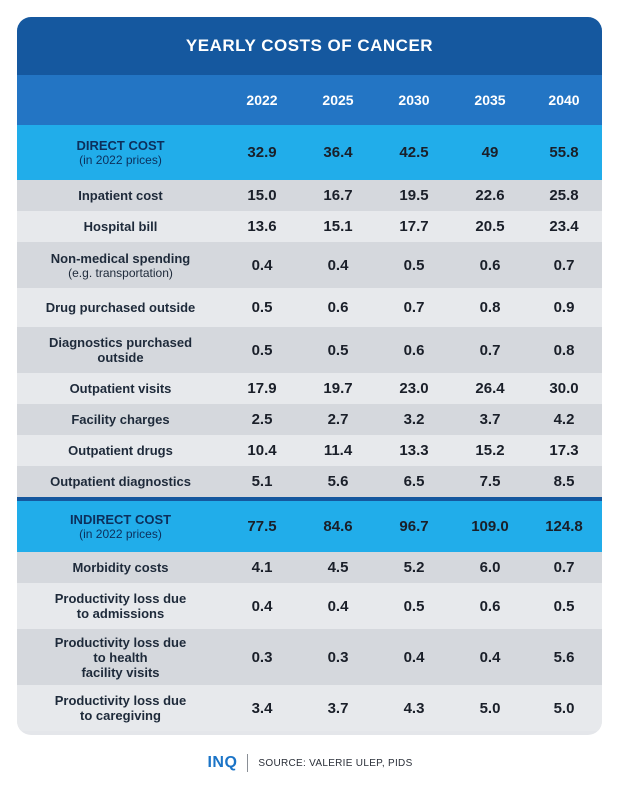  Describe the element at coordinates (414, 481) in the screenshot. I see `value-cell: 6.5` at that location.